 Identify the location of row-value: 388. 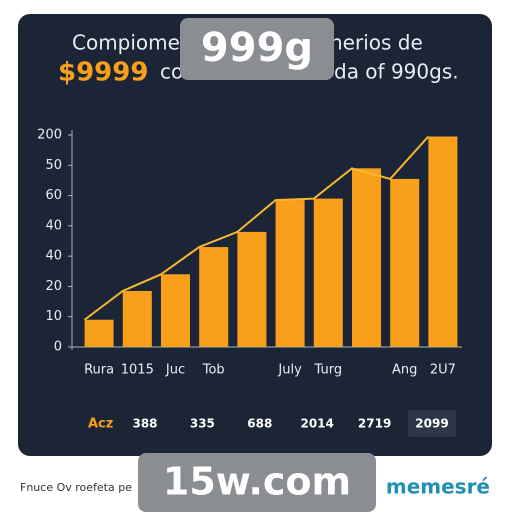
(144, 424).